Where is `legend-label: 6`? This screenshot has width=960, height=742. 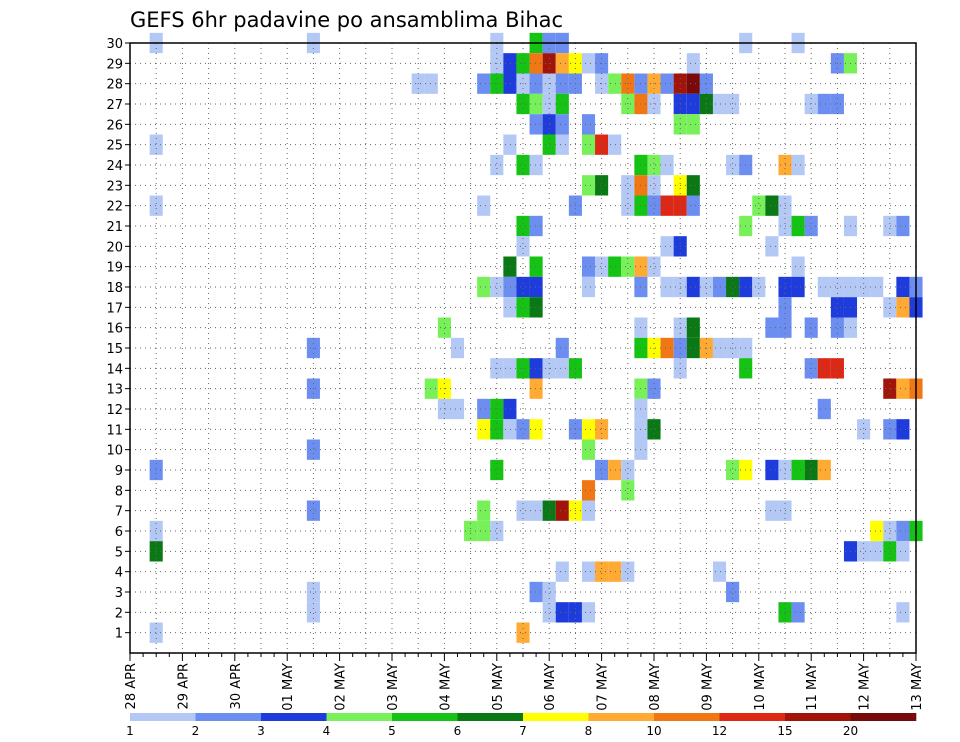 legend-label: 6 is located at coordinates (458, 731).